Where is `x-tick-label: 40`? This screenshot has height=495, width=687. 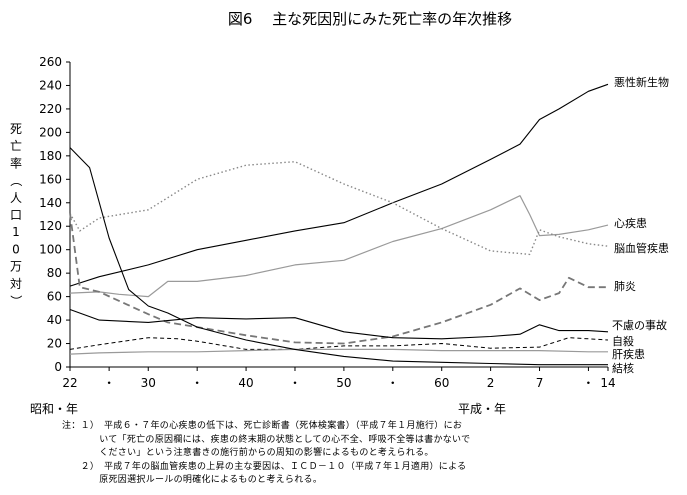
x-tick-label: 40 is located at coordinates (245, 383).